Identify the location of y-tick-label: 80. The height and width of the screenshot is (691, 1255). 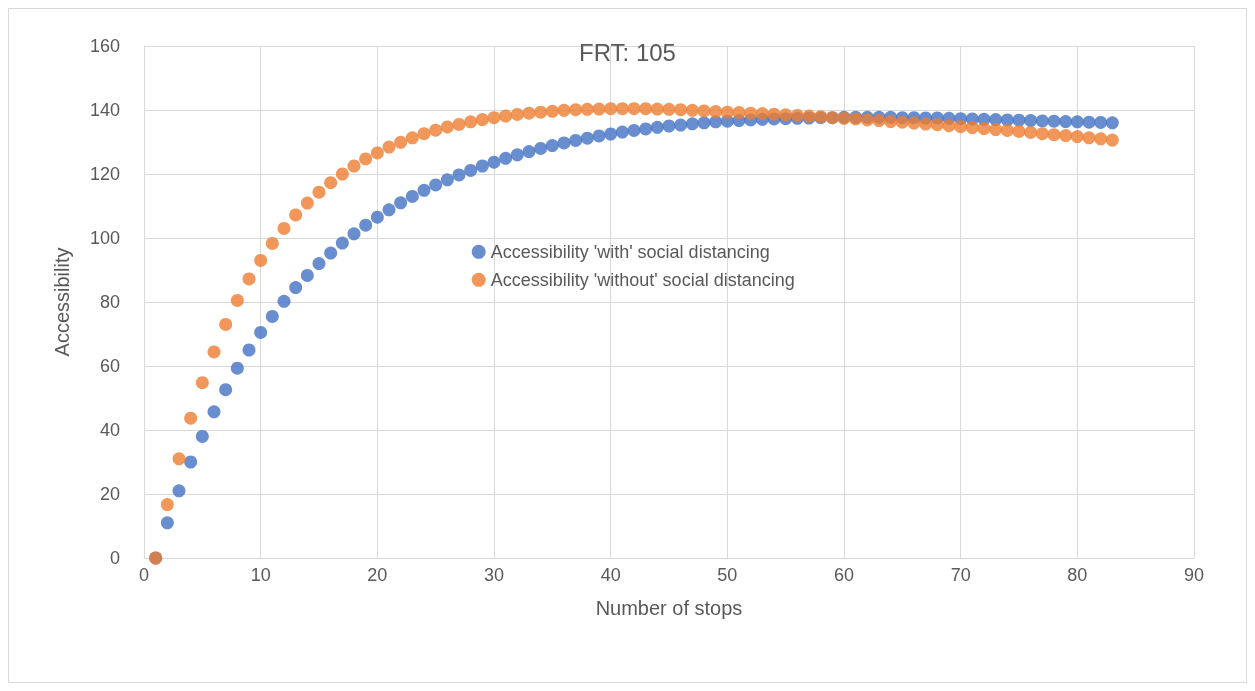
(109, 302).